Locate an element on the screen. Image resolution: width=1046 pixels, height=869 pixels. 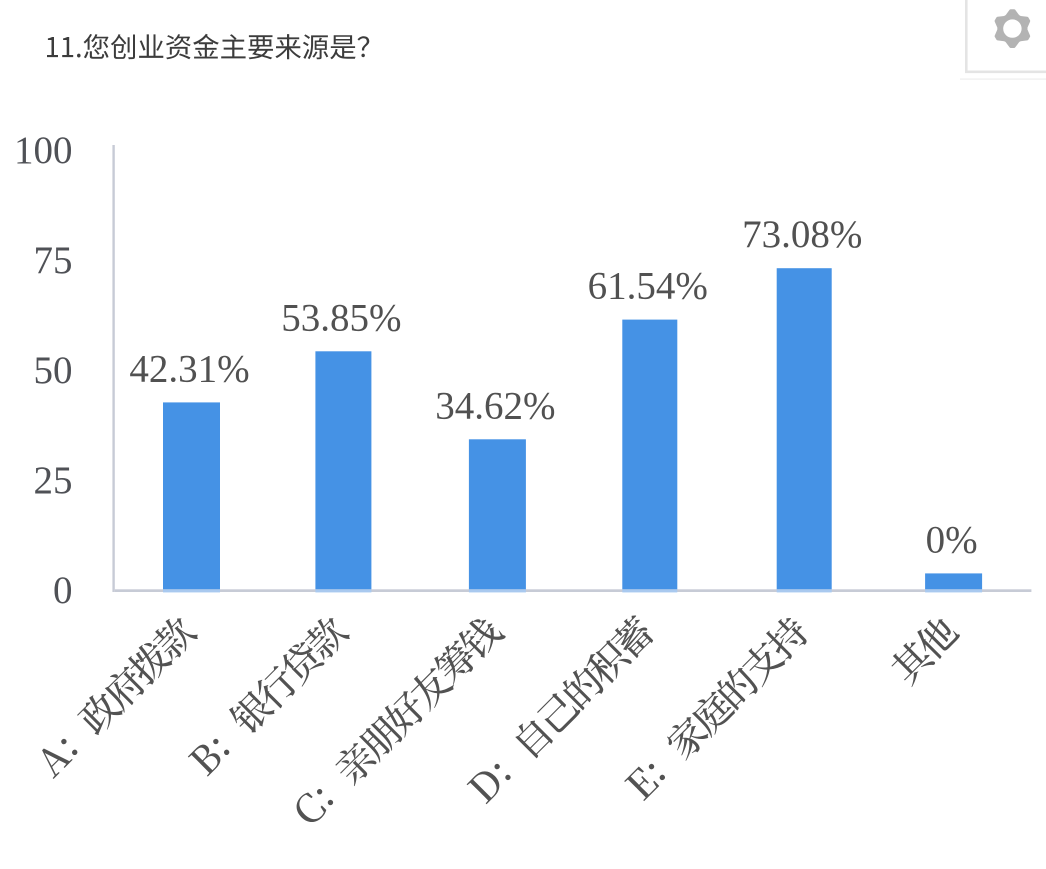
svg-text: 50 is located at coordinates (53, 370).